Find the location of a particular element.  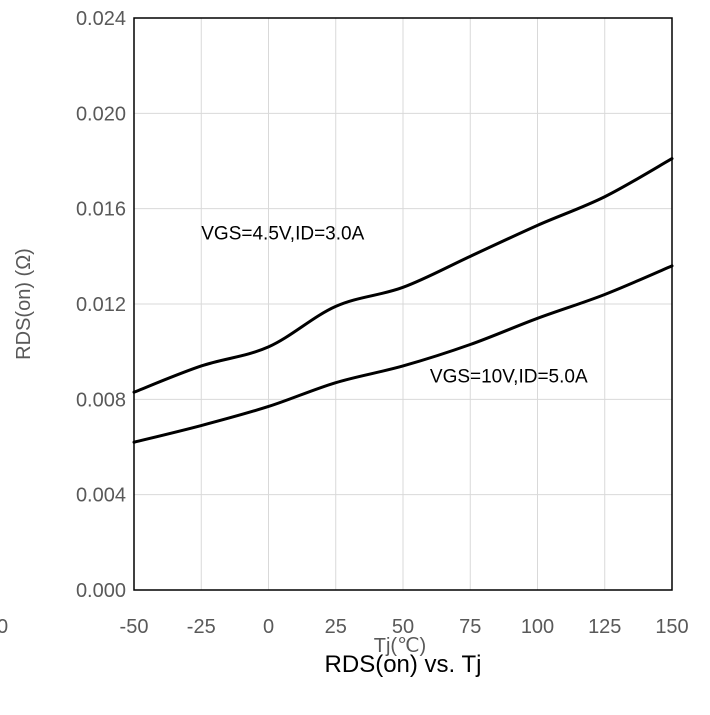

x-axis-title: Tj(℃) is located at coordinates (400, 646).